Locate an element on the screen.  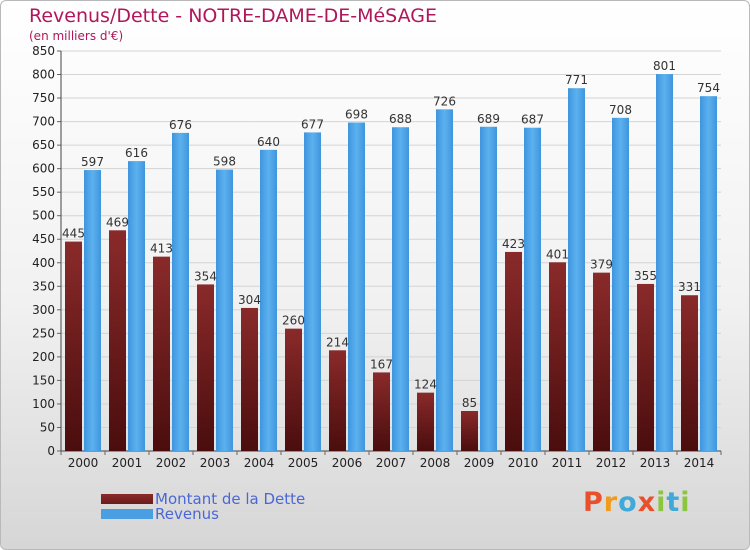
x-tick-label: 2009 is located at coordinates (479, 463).